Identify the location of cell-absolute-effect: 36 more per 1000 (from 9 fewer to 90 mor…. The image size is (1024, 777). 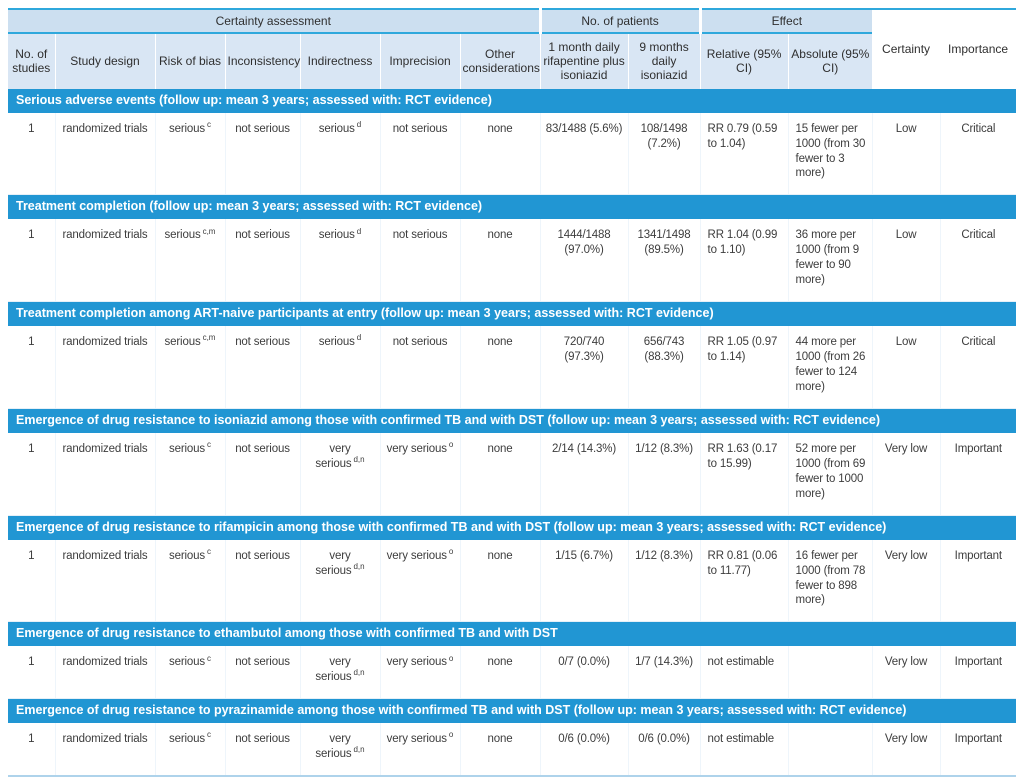
(830, 261).